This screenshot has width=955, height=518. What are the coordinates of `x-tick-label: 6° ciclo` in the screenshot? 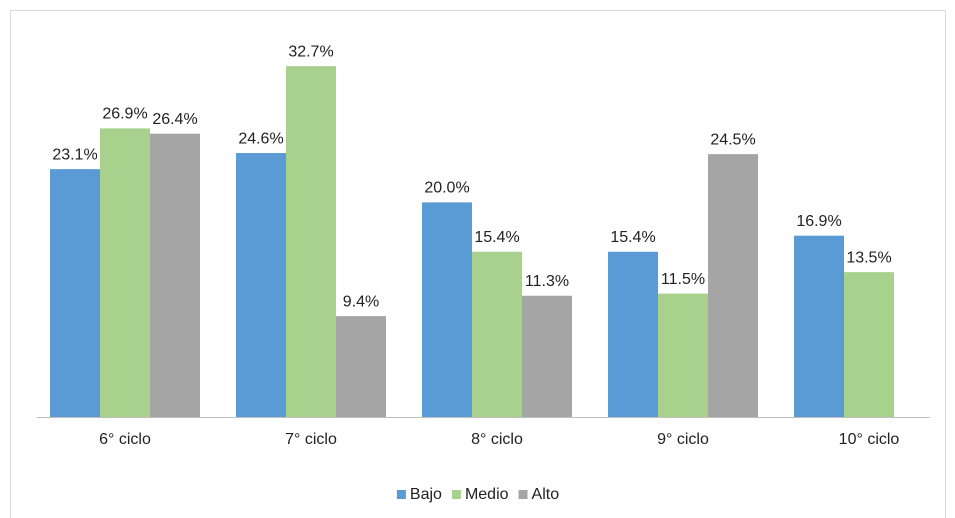 It's located at (125, 439).